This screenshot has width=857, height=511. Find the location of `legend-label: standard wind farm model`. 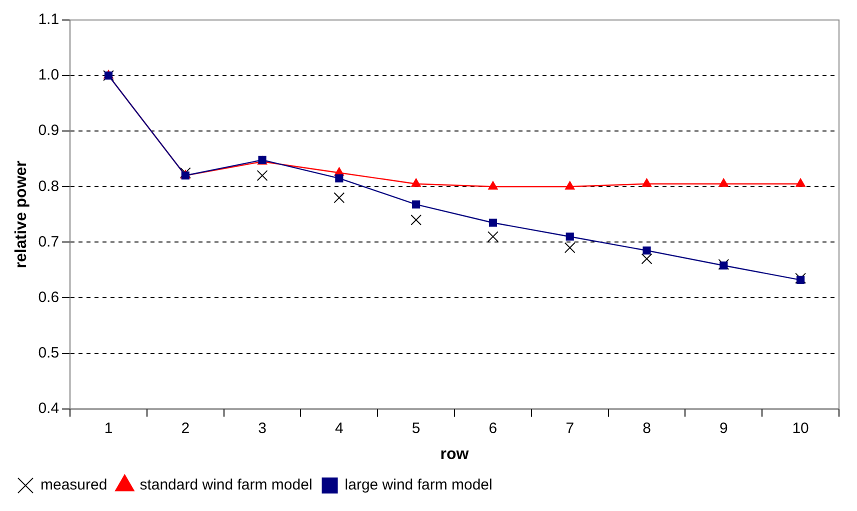

legend-label: standard wind farm model is located at coordinates (226, 485).